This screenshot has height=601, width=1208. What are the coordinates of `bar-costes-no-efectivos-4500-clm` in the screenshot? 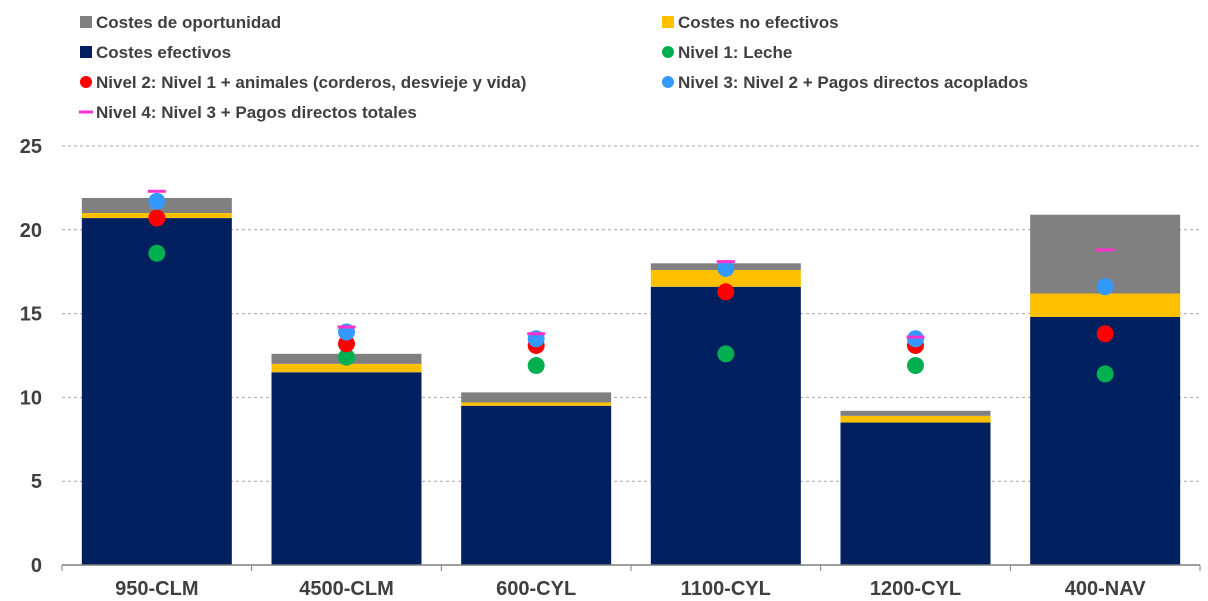 It's located at (346, 368).